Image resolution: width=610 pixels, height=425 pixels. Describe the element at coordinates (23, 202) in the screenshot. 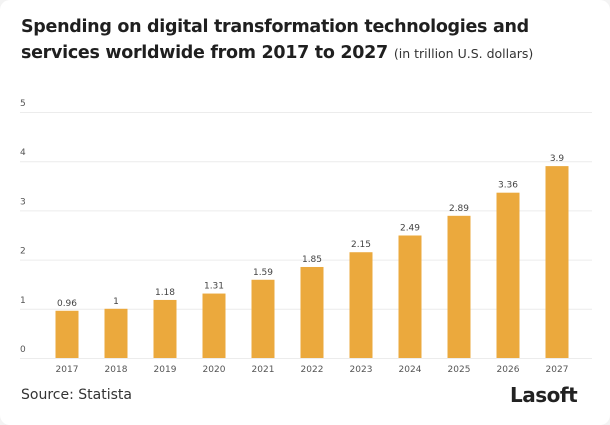

I see `y-tick-label: 3` at that location.